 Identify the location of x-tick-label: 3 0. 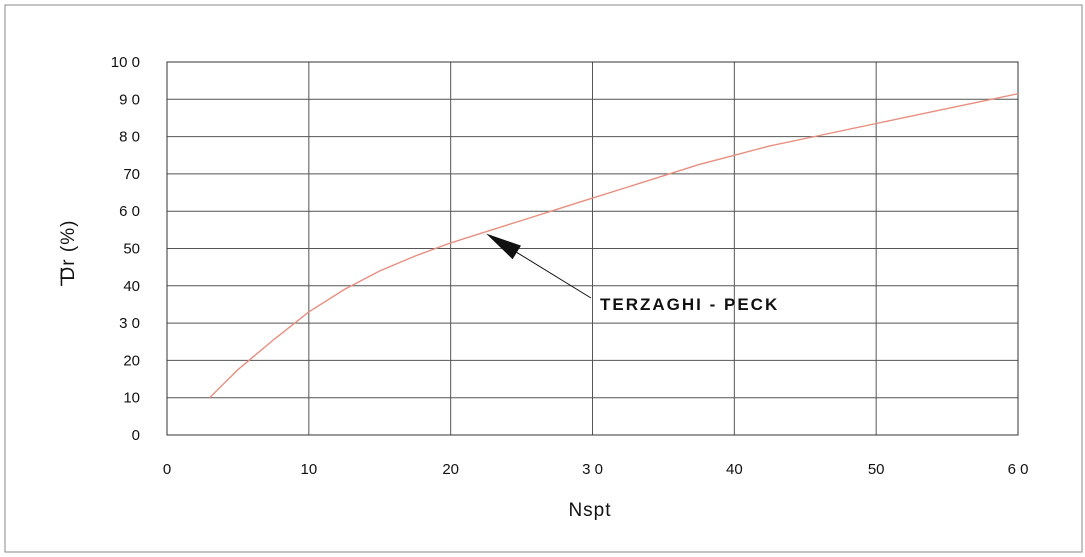
(592, 469).